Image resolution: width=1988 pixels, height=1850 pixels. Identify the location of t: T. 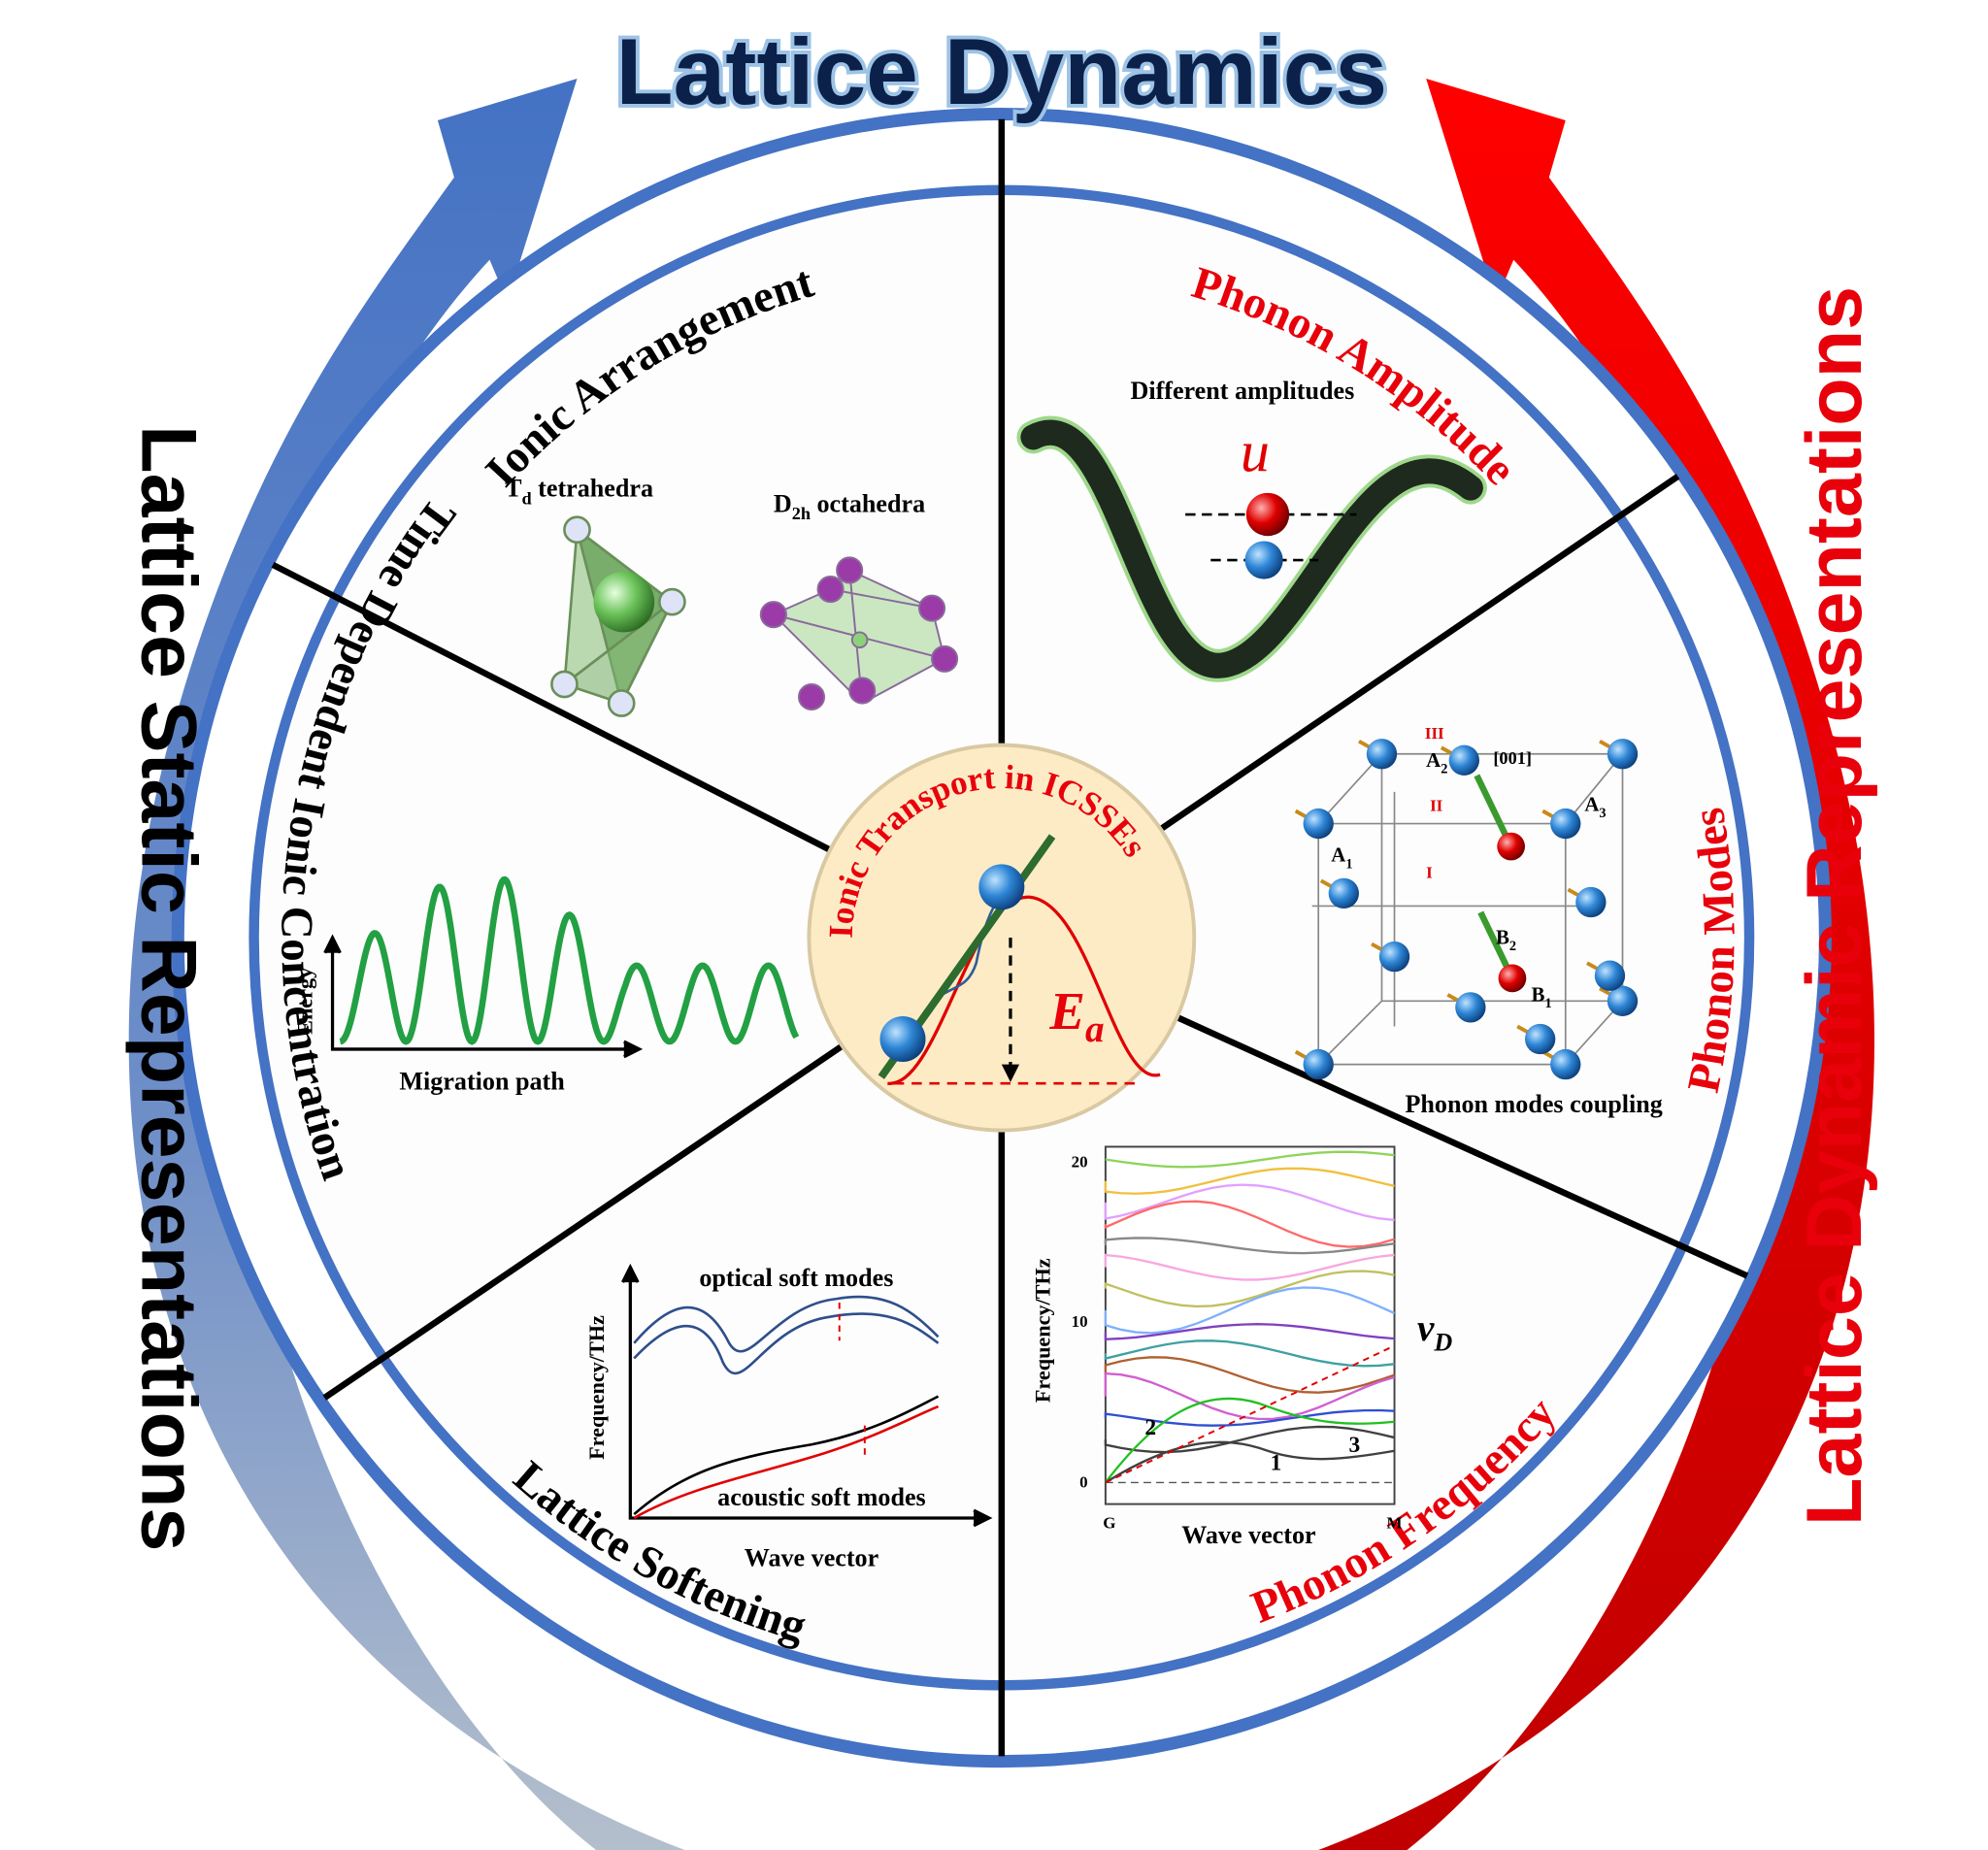
(513, 489).